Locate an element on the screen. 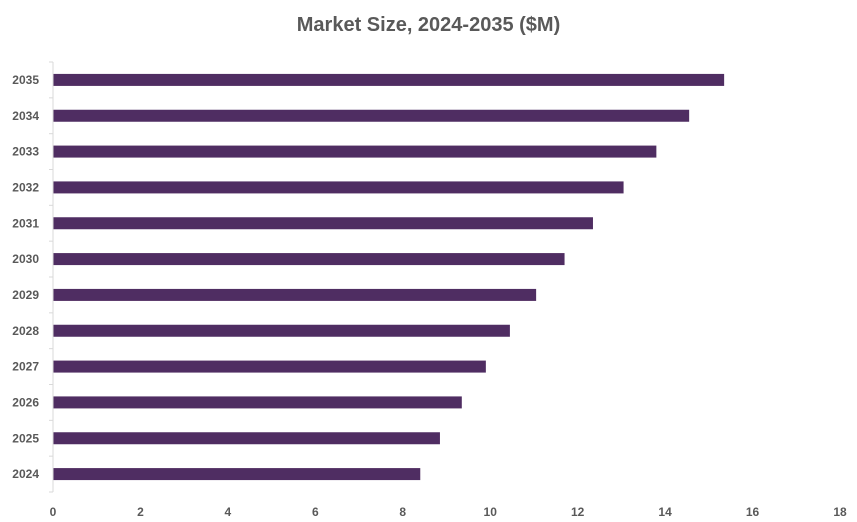 The image size is (857, 522). bar-2032 is located at coordinates (338, 187).